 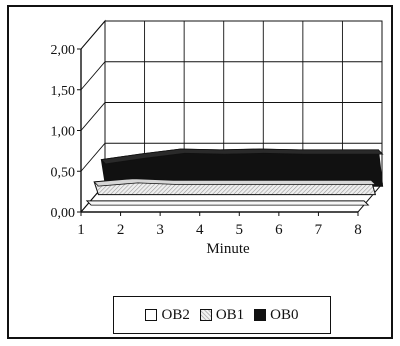 What do you see at coordinates (228, 203) in the screenshot?
I see `area-edge-ob2` at bounding box center [228, 203].